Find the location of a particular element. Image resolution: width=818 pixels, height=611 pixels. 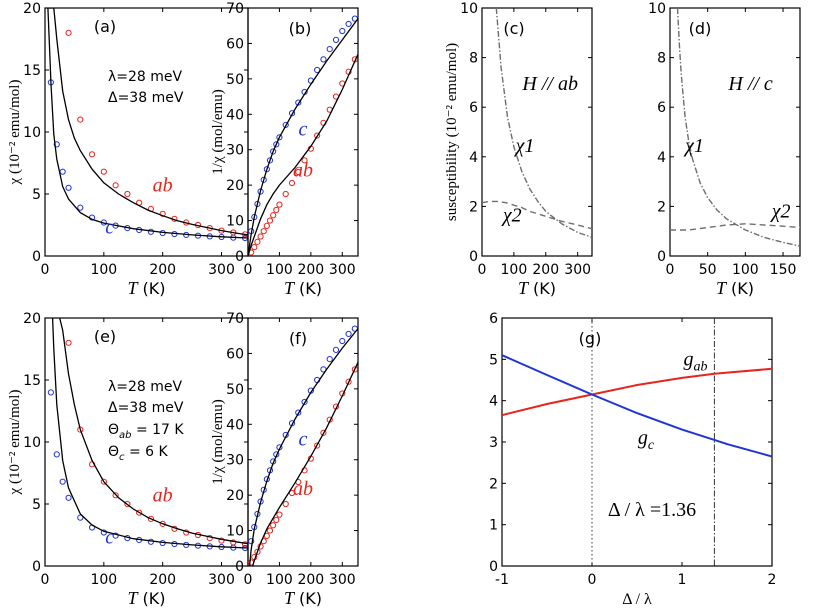

series-label: gc is located at coordinates (646, 440).